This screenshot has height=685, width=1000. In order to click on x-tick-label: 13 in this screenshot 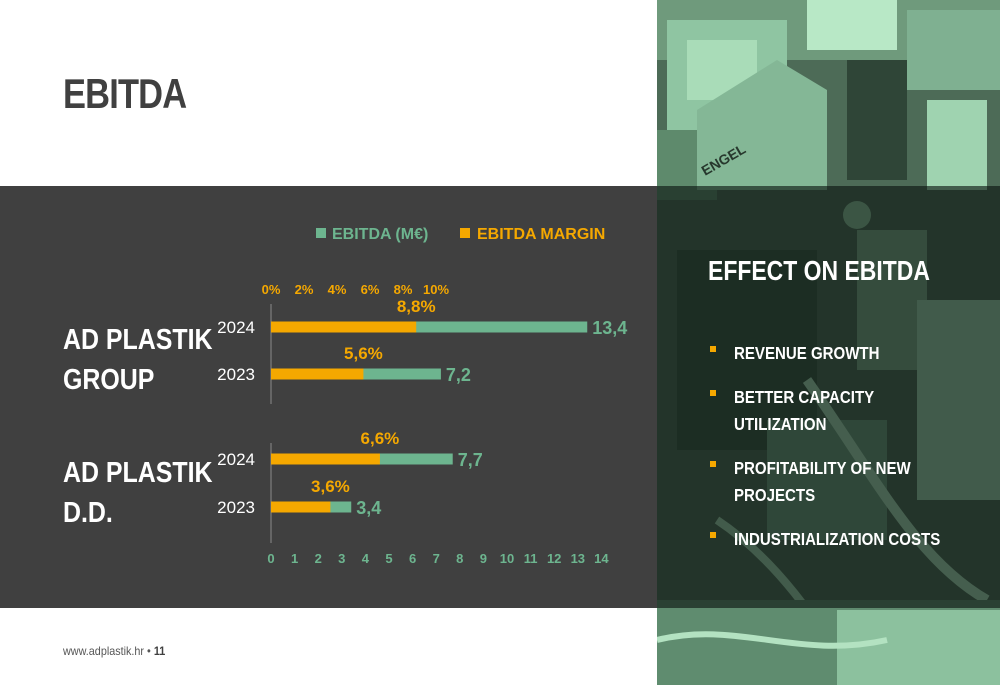, I will do `click(578, 558)`.